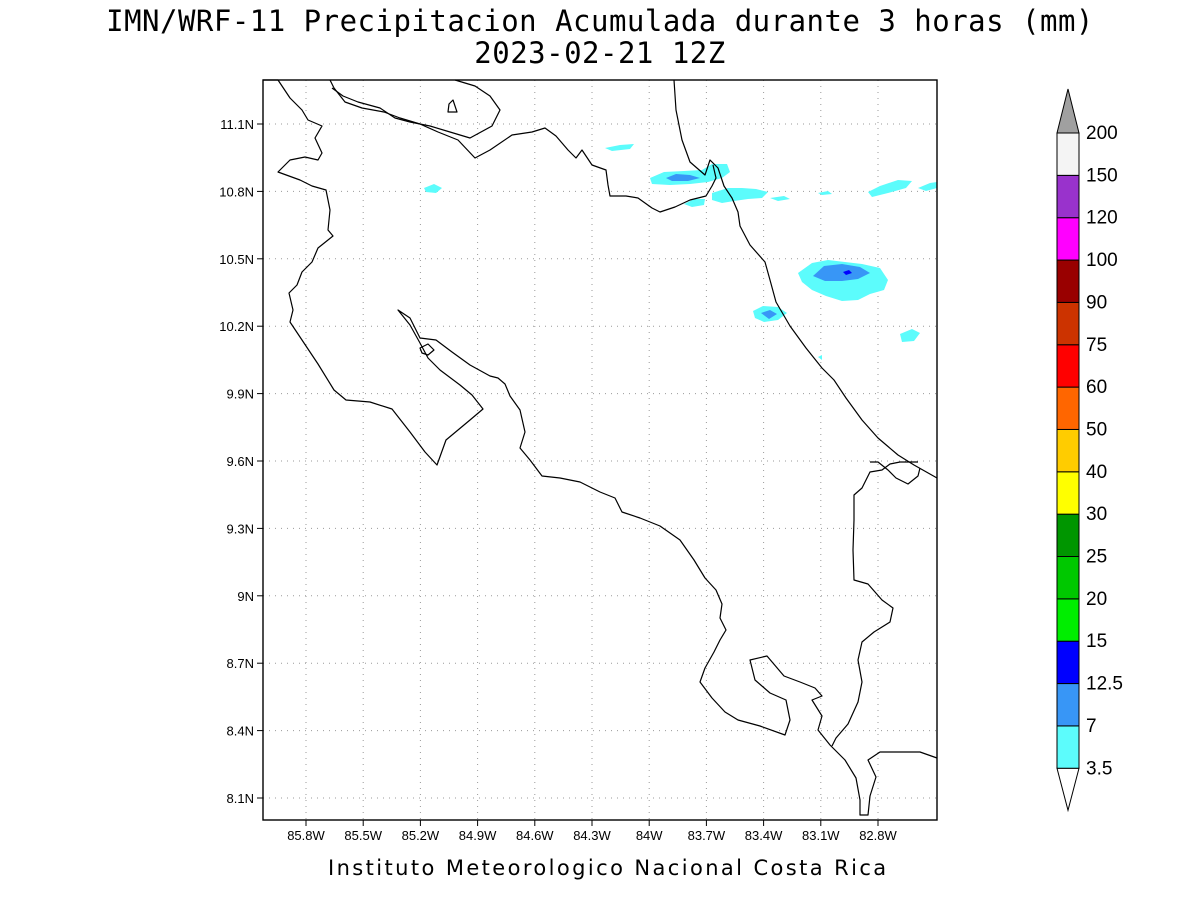 The height and width of the screenshot is (900, 1200). I want to click on lat-tick-label: 10.8N, so click(236, 191).